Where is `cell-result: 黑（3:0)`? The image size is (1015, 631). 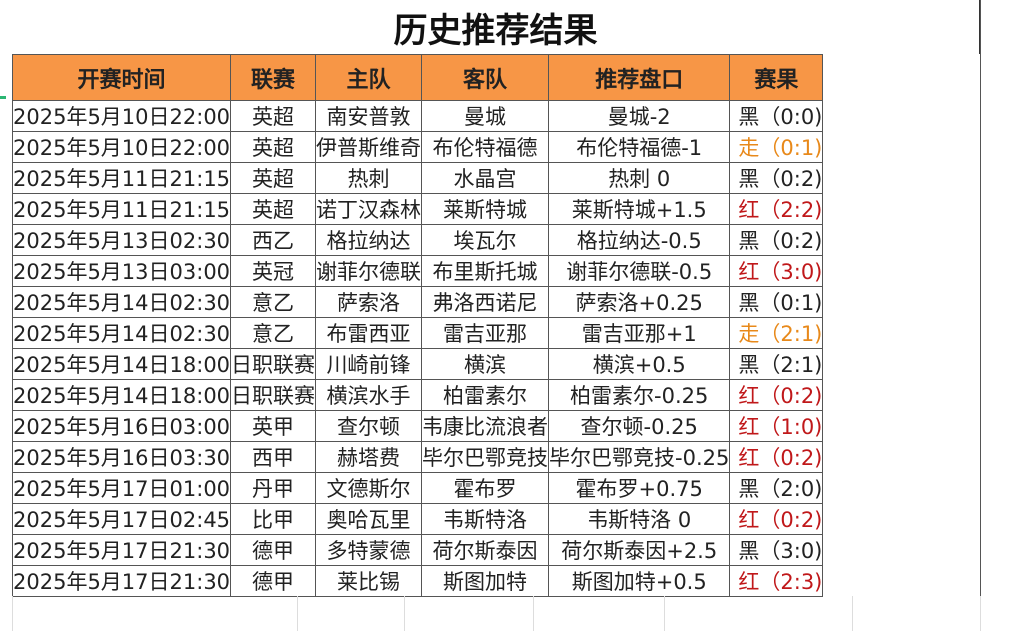
cell-result: 黑（3:0) is located at coordinates (776, 550).